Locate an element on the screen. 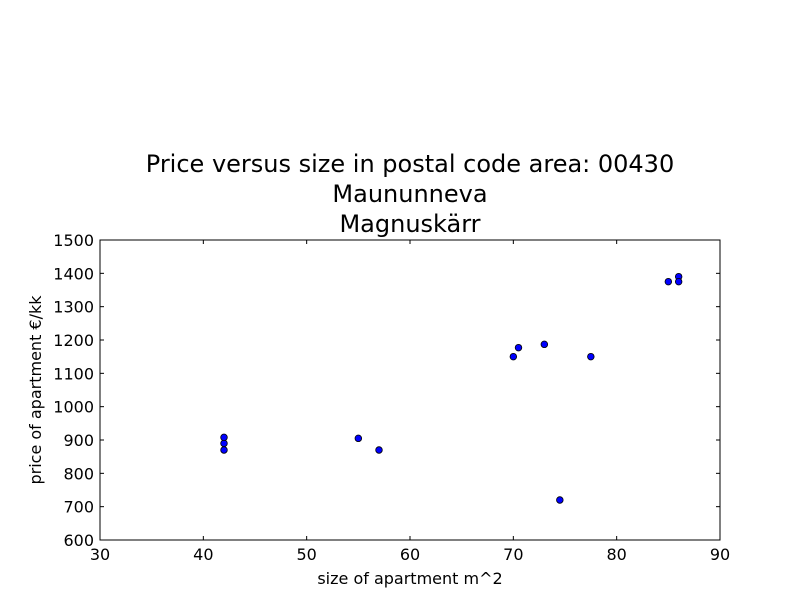 This screenshot has width=800, height=600. x-tick-label: 50 is located at coordinates (306, 554).